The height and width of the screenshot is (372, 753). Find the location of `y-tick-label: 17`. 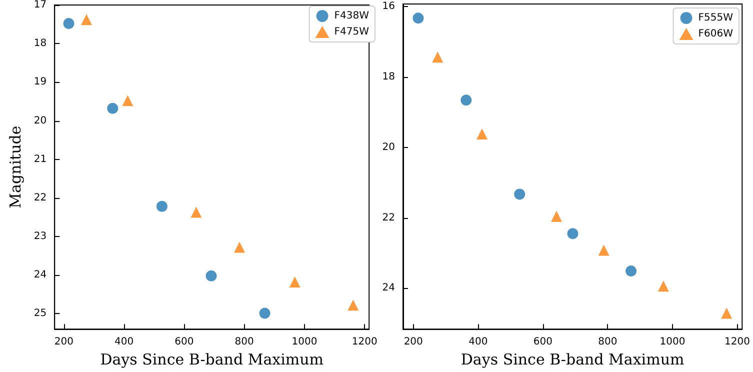

y-tick-label: 17 is located at coordinates (40, 5).